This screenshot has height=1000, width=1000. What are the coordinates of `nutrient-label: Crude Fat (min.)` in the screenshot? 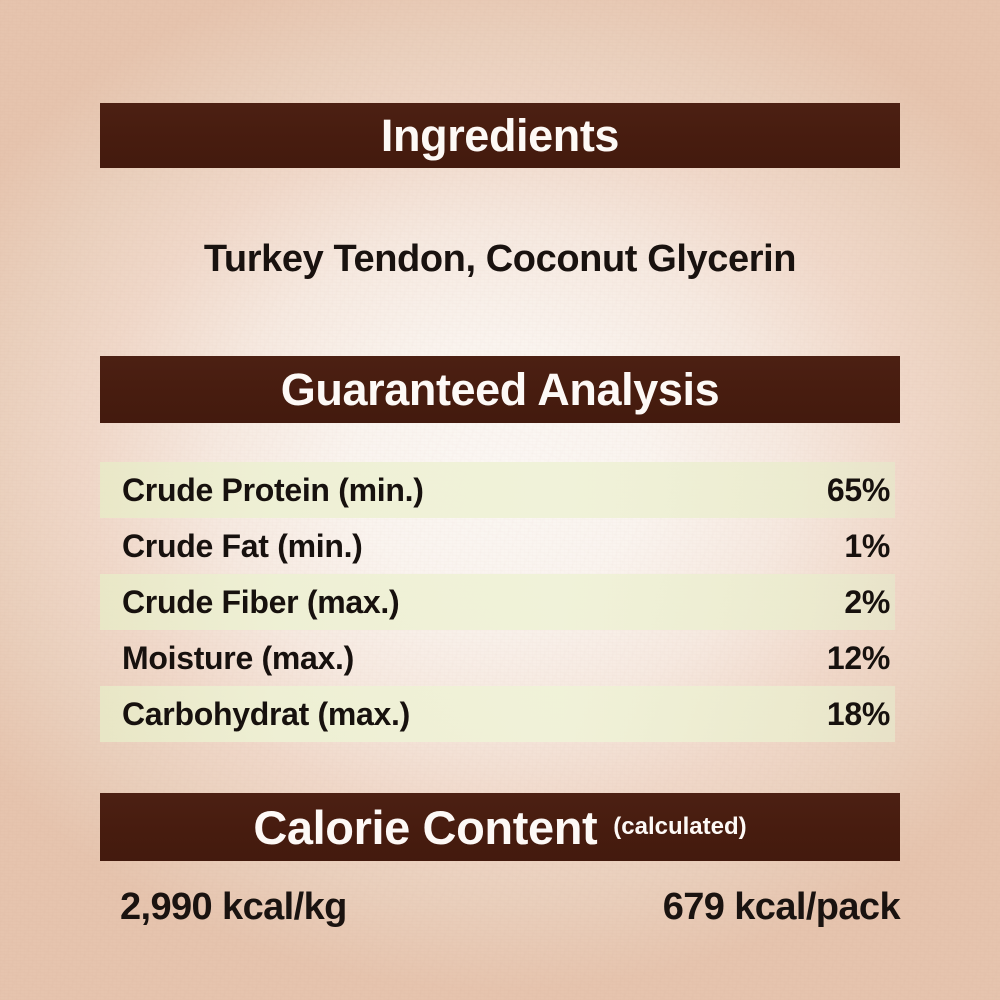 It's located at (242, 546).